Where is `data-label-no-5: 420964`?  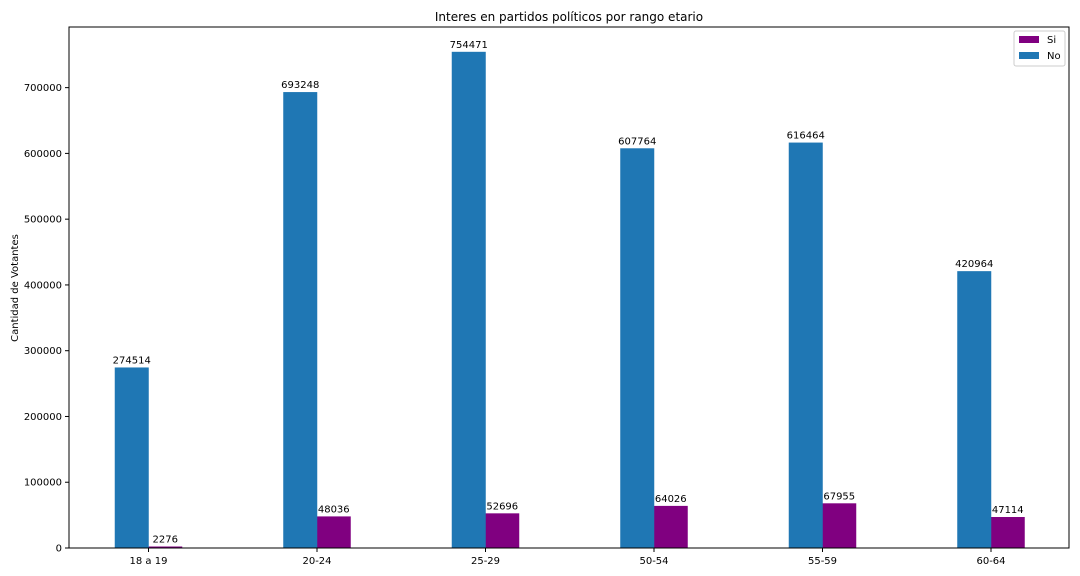 data-label-no-5: 420964 is located at coordinates (974, 264).